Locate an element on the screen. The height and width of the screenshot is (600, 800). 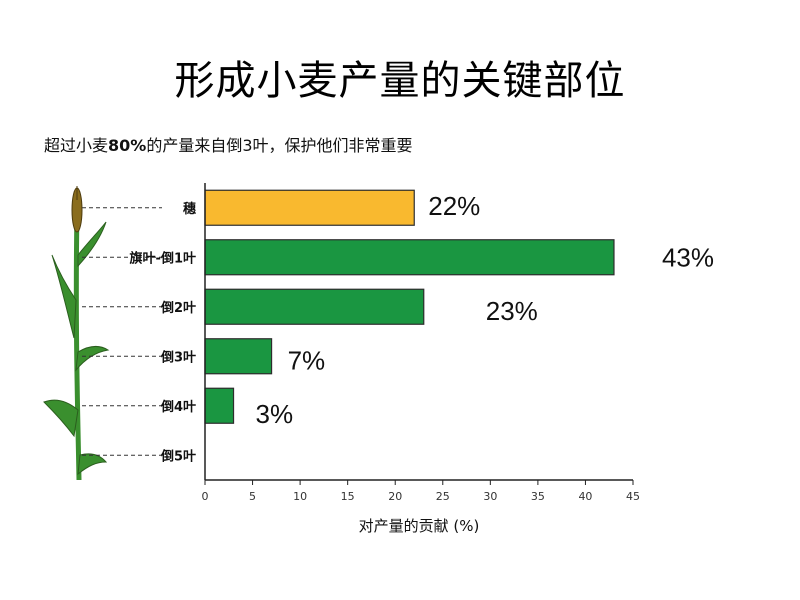
x-tick-label: 30 is located at coordinates (490, 496).